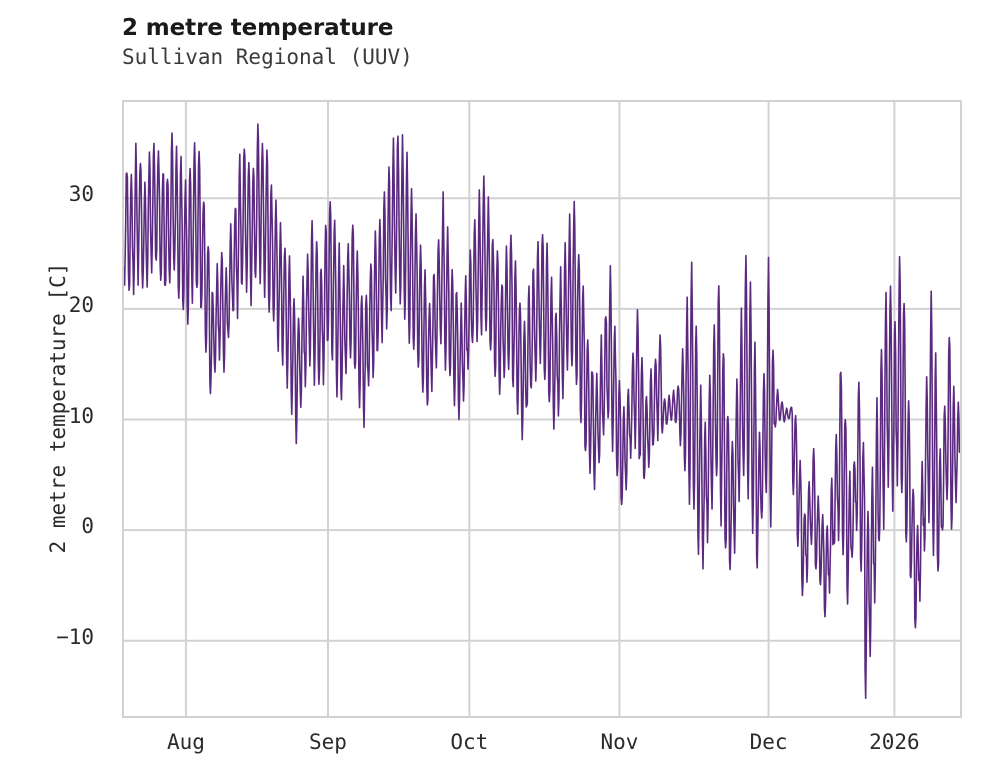 The height and width of the screenshot is (782, 981). What do you see at coordinates (87, 526) in the screenshot?
I see `y-tick-label: 0` at bounding box center [87, 526].